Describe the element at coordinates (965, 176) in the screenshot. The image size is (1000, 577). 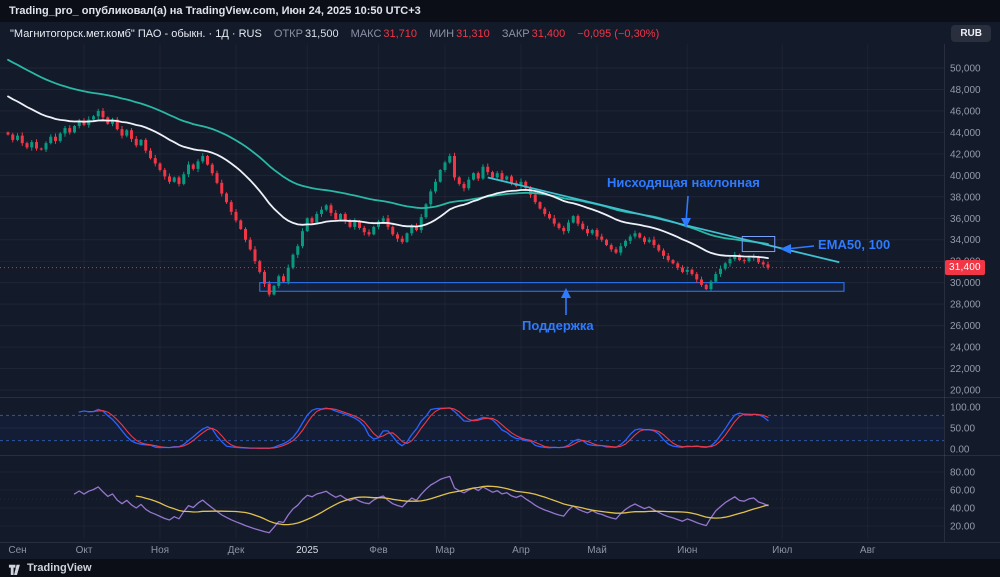
I see `price-tick-label: 40,000` at that location.